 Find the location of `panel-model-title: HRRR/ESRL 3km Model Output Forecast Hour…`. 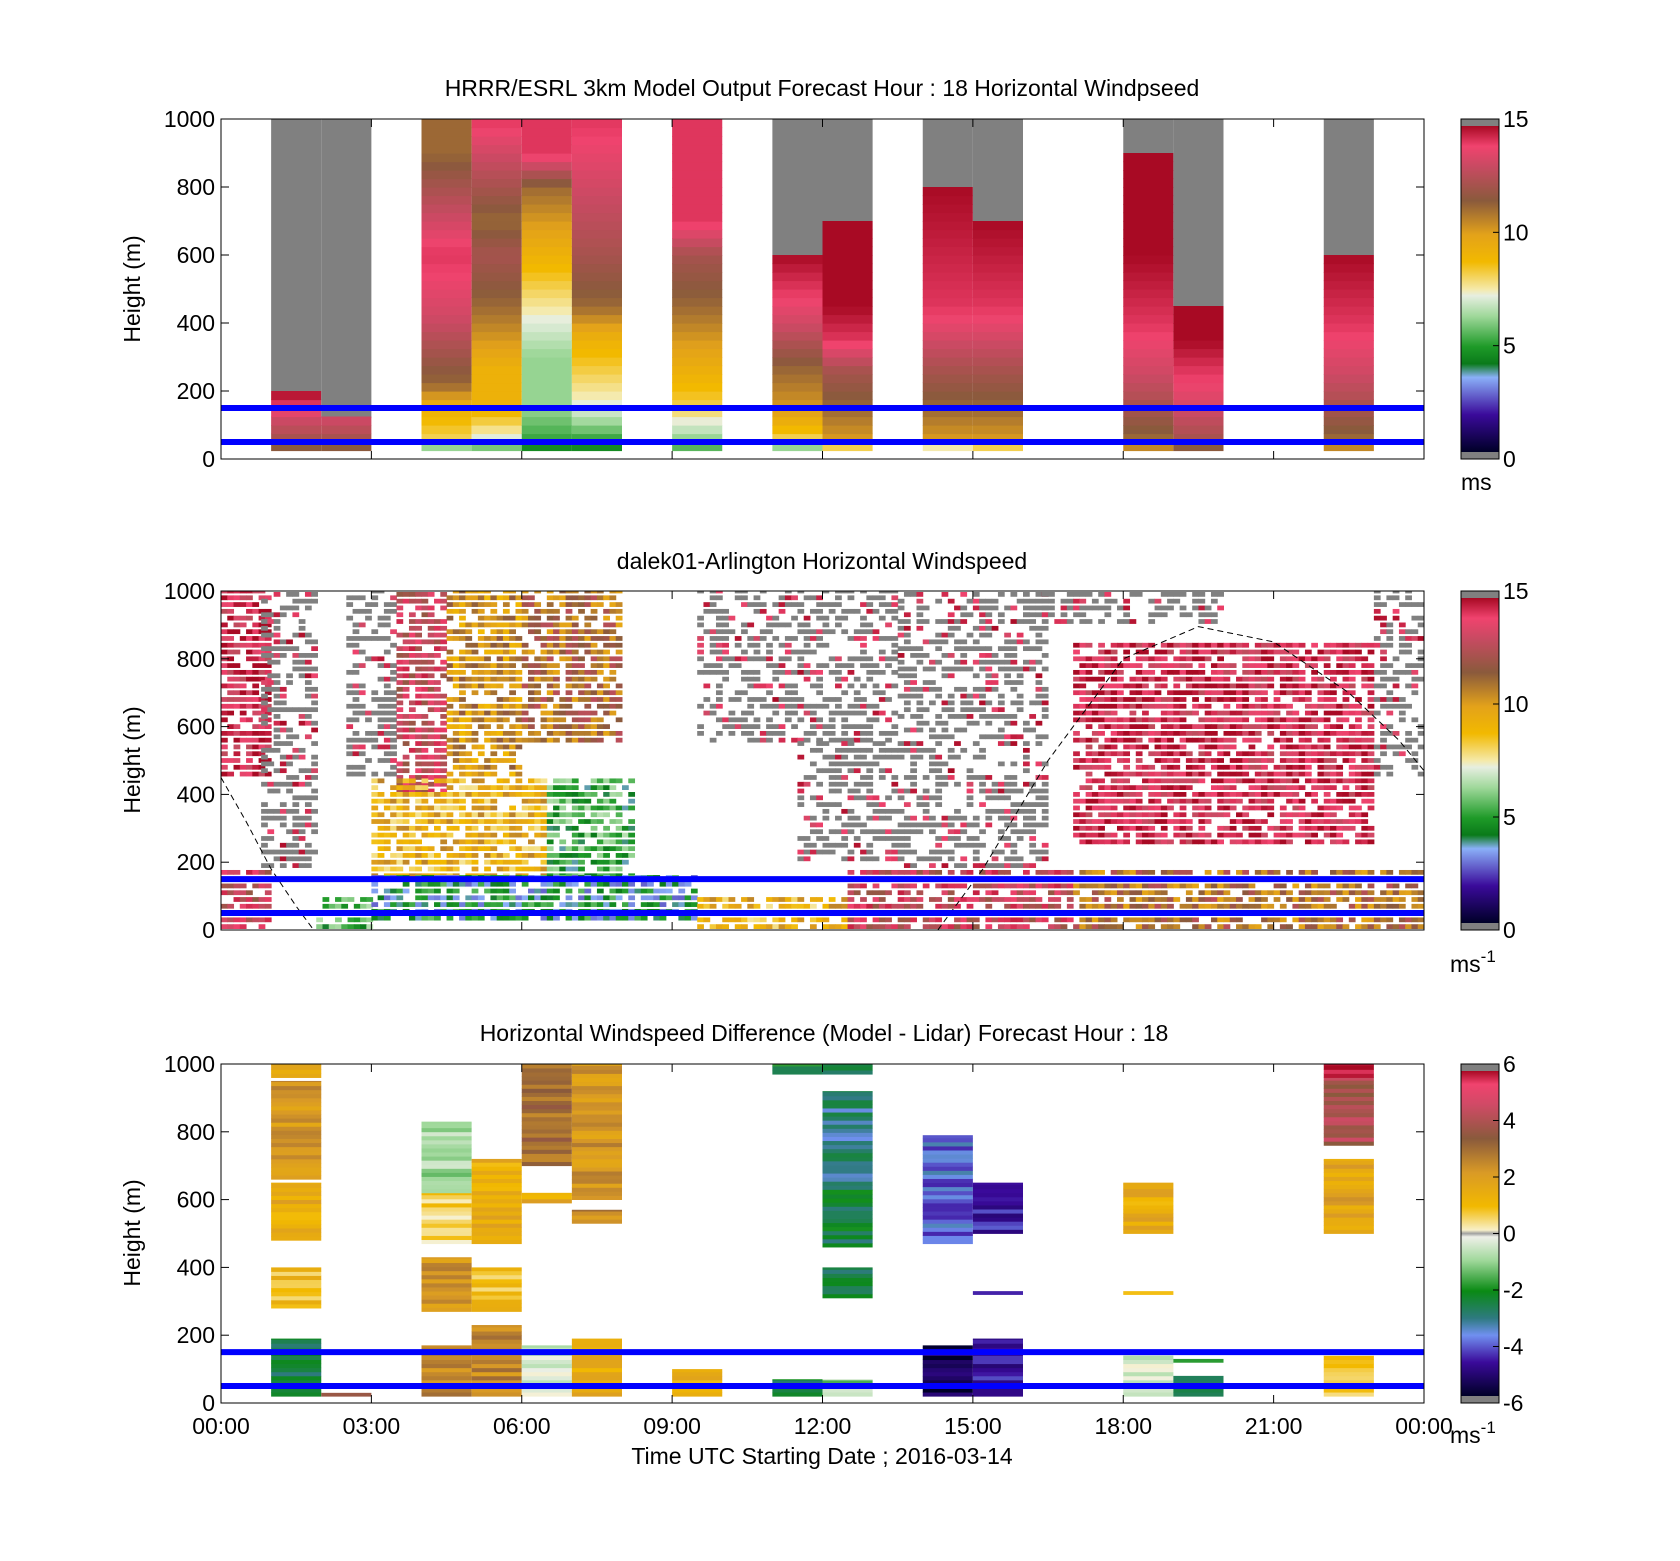

panel-model-title: HRRR/ESRL 3km Model Output Forecast Hour… is located at coordinates (822, 88).